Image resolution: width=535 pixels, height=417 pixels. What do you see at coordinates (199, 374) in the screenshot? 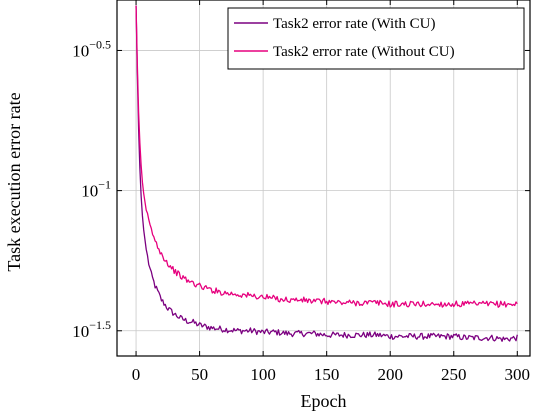
I see `x-tick-label: 50` at bounding box center [199, 374].